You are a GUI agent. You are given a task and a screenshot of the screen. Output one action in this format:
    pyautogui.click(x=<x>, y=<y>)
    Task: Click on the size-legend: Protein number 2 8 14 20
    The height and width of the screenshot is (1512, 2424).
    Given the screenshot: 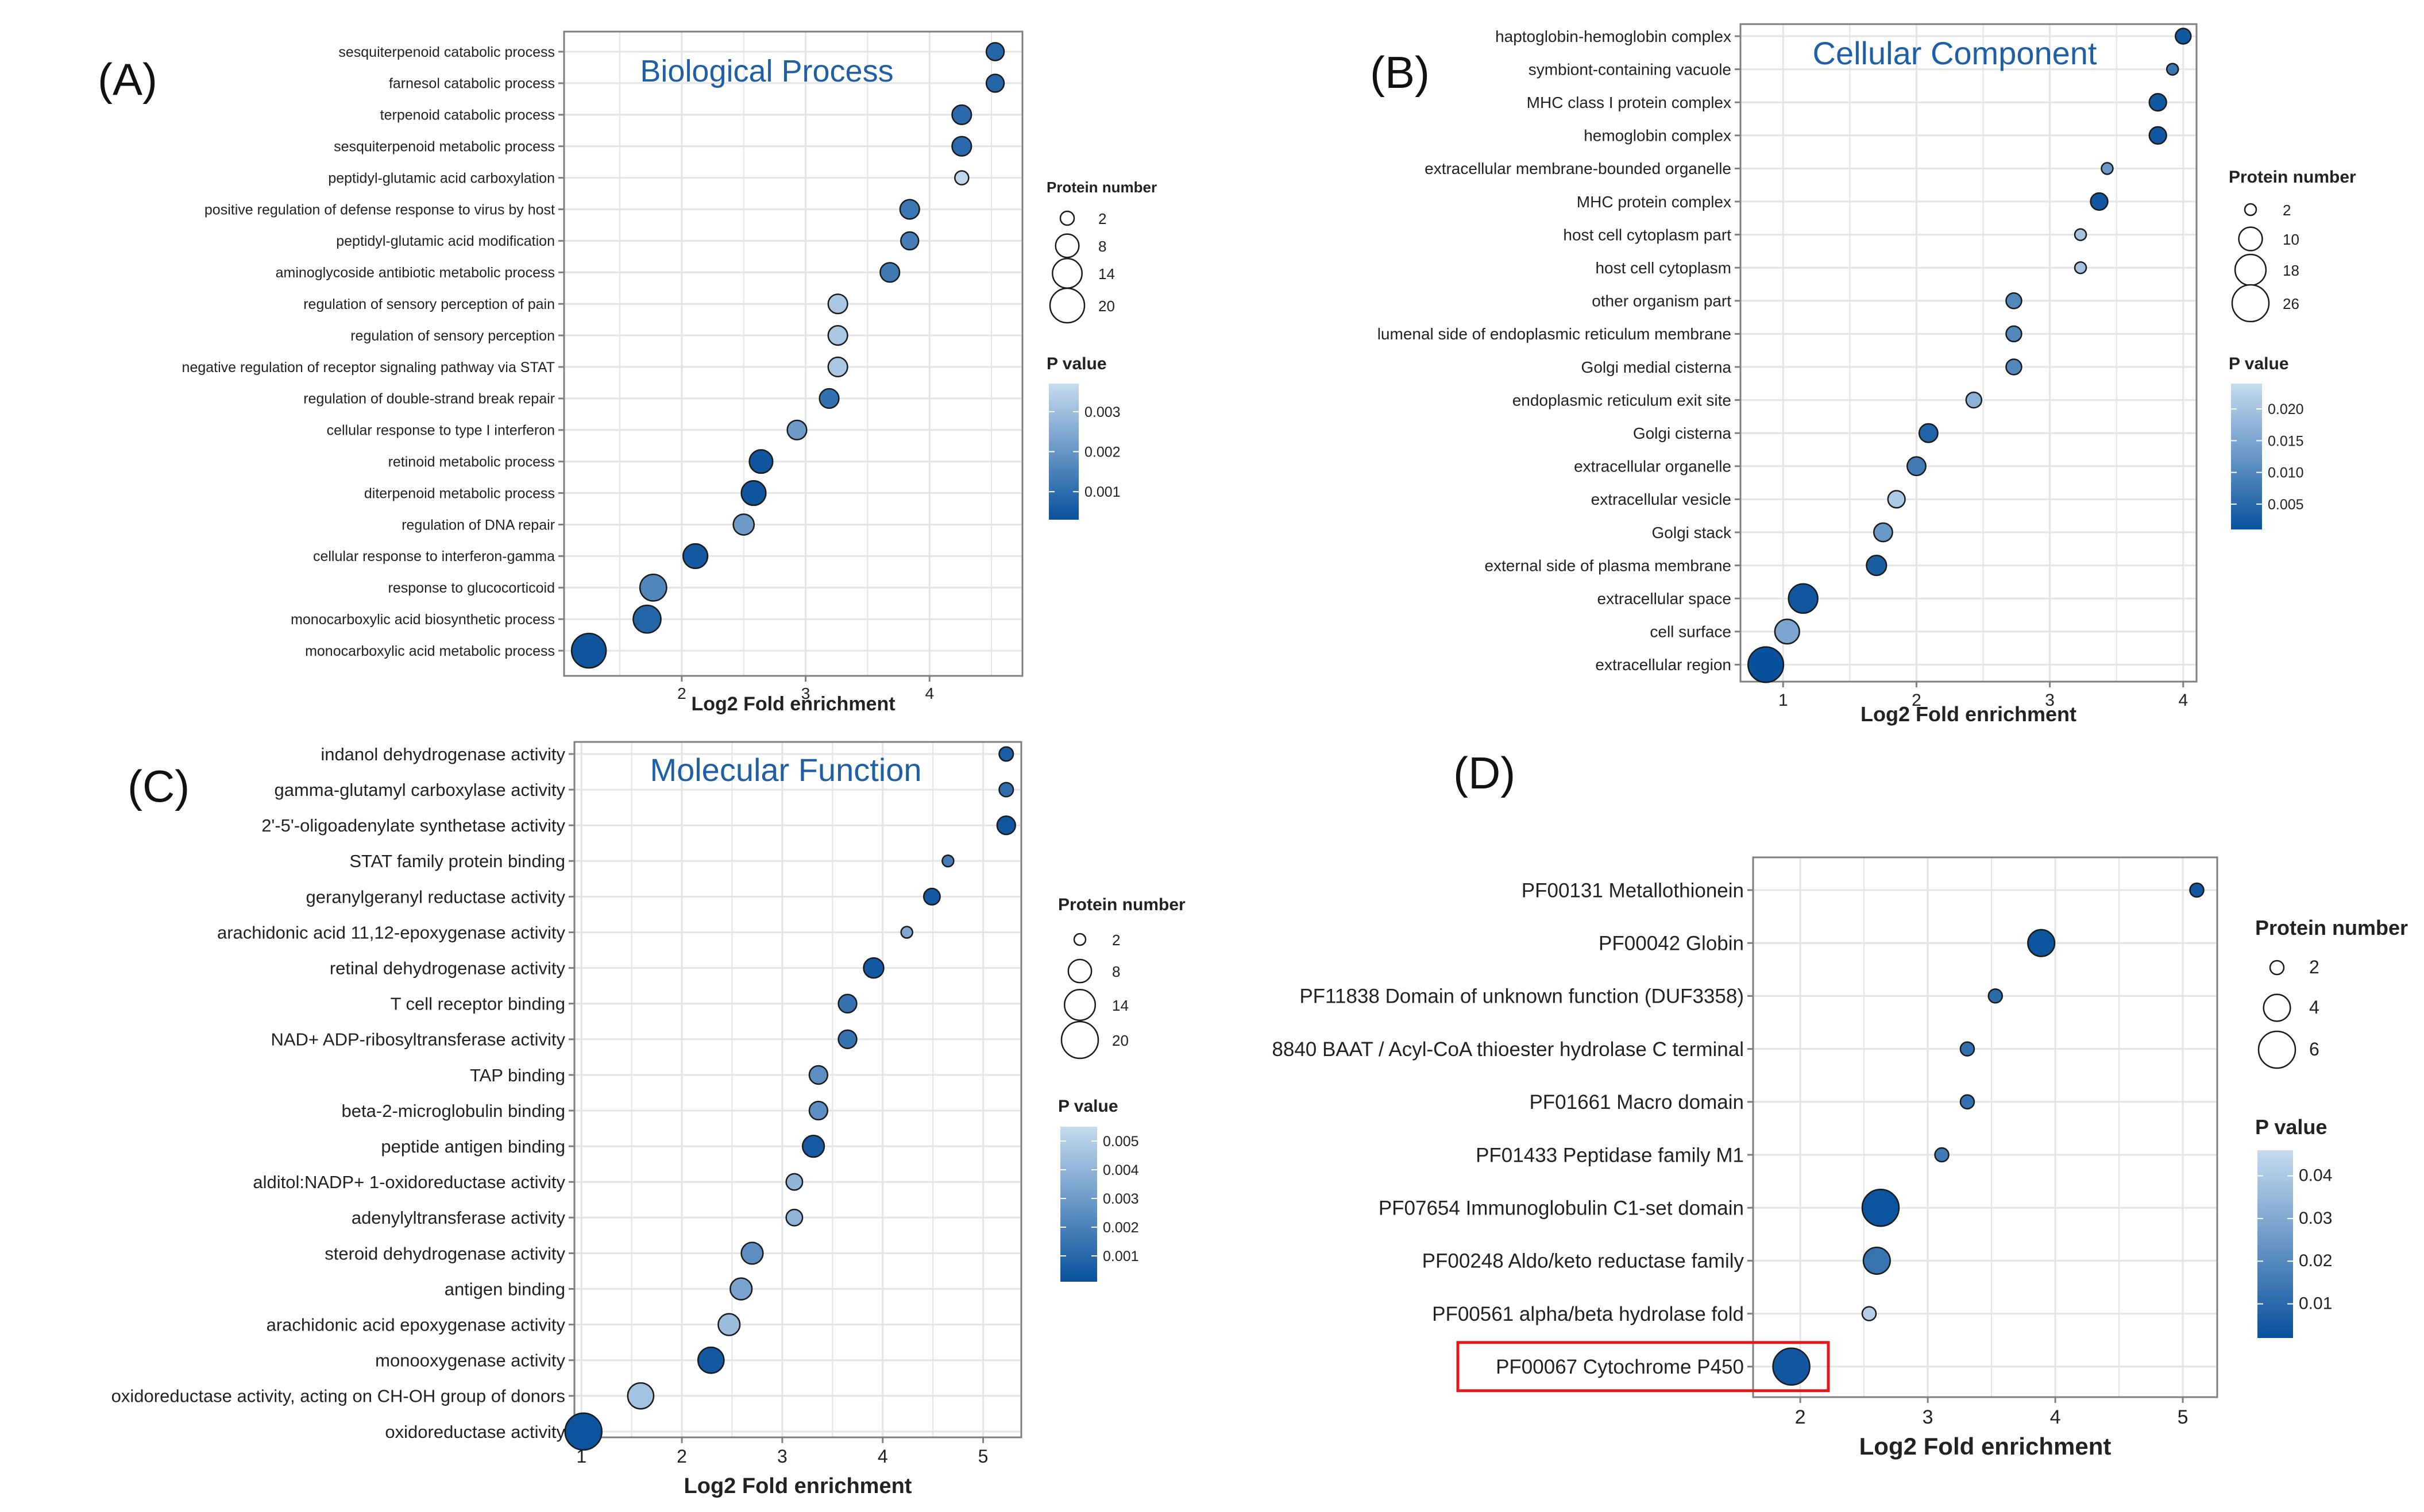 What is the action you would take?
    pyautogui.click(x=1122, y=977)
    